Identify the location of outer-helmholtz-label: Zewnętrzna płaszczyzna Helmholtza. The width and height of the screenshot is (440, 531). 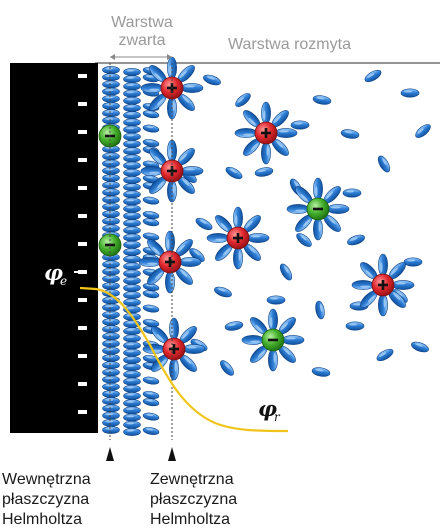
(193, 500).